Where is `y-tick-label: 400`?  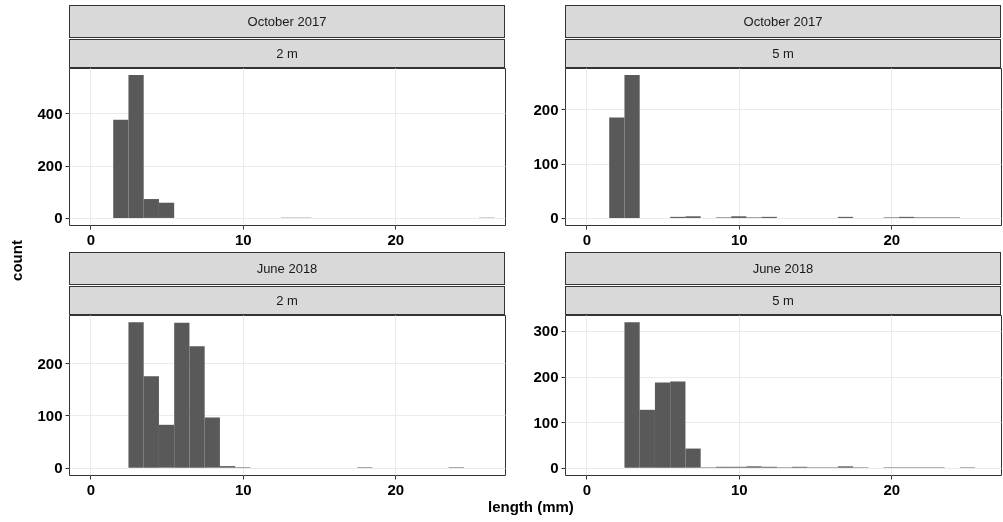 y-tick-label: 400 is located at coordinates (50, 113).